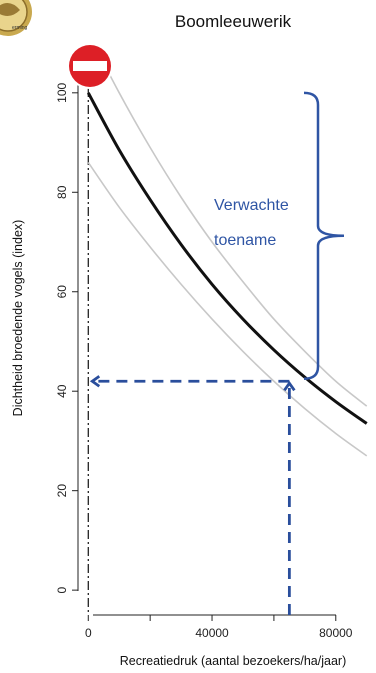 This screenshot has height=673, width=376. Describe the element at coordinates (88, 633) in the screenshot. I see `x-tick-label: 0` at that location.